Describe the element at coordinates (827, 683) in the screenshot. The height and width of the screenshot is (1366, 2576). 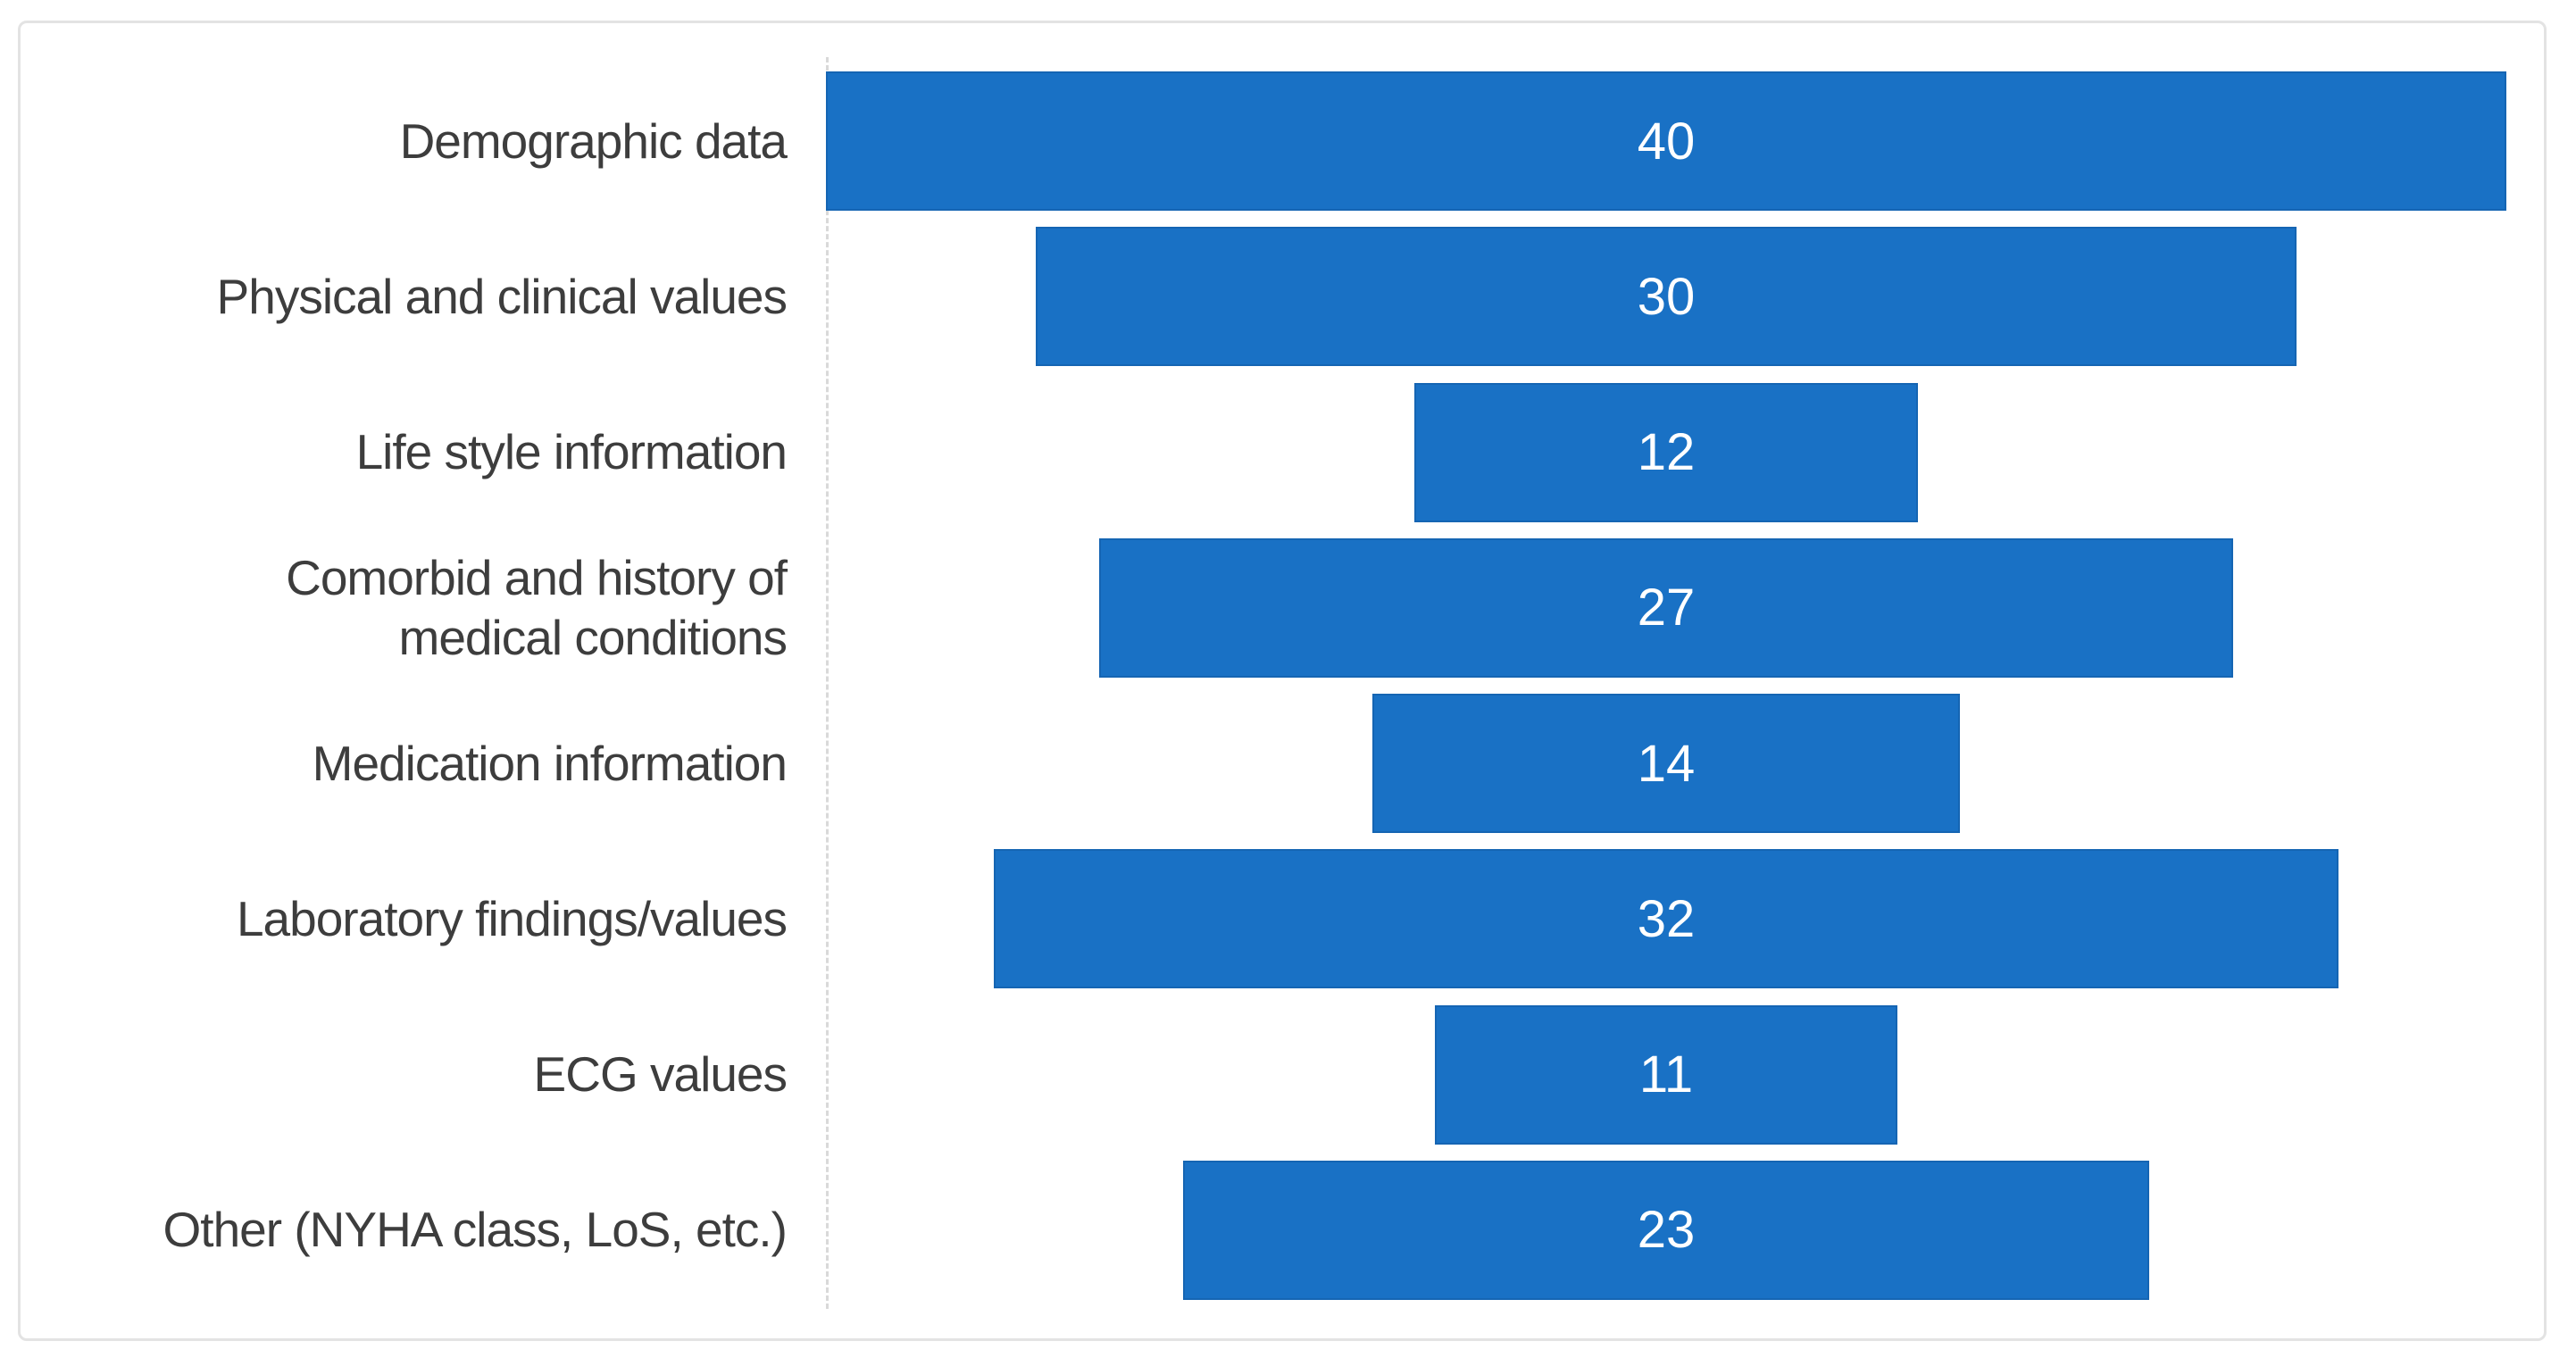
I see `category-axis-line` at that location.